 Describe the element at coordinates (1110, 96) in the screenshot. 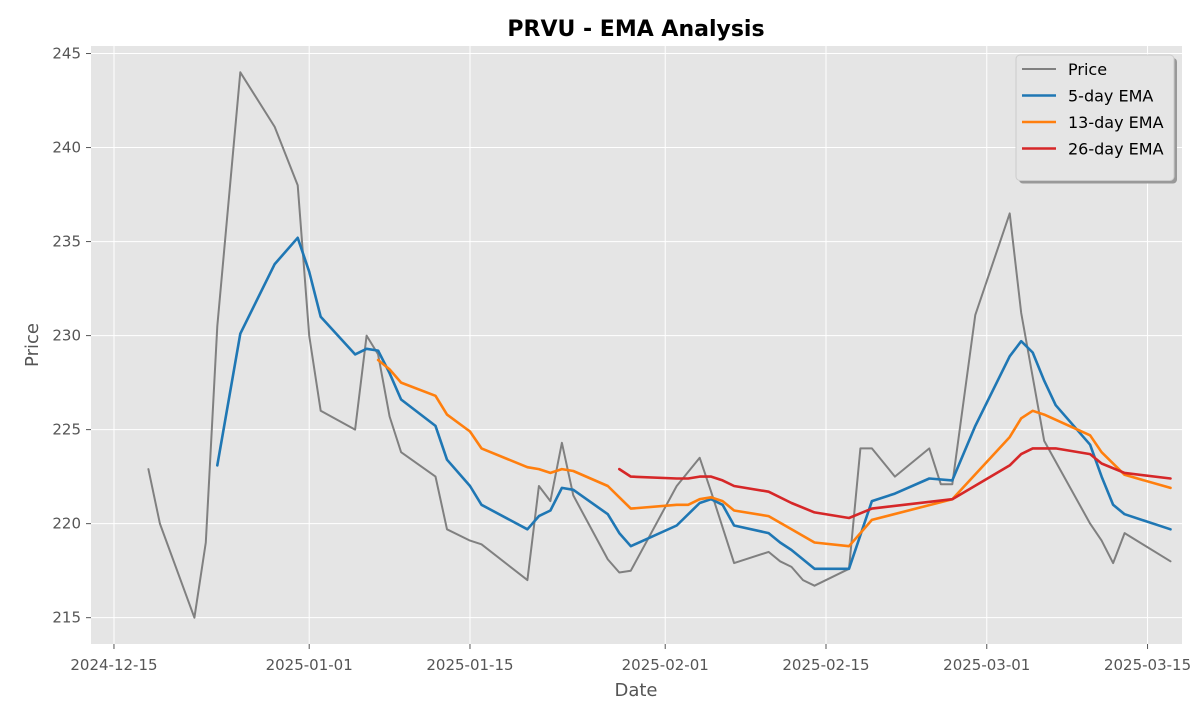

I see `legend-label-5-day-ema: 5-day EMA` at that location.